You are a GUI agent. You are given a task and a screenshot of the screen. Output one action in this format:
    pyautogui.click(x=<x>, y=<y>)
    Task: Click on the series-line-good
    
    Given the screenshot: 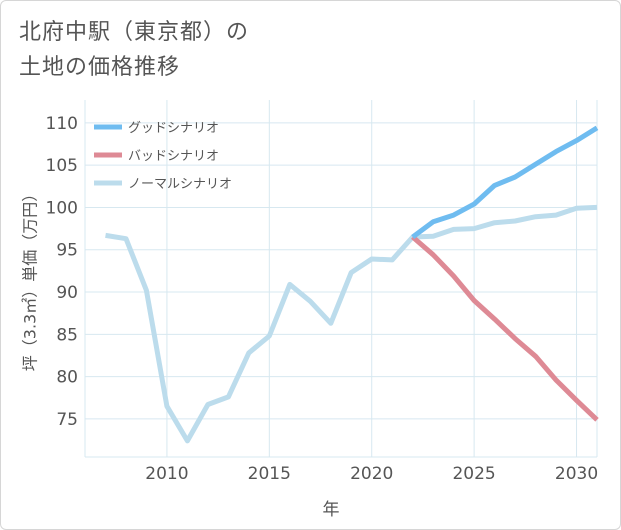 What is the action you would take?
    pyautogui.click(x=505, y=182)
    